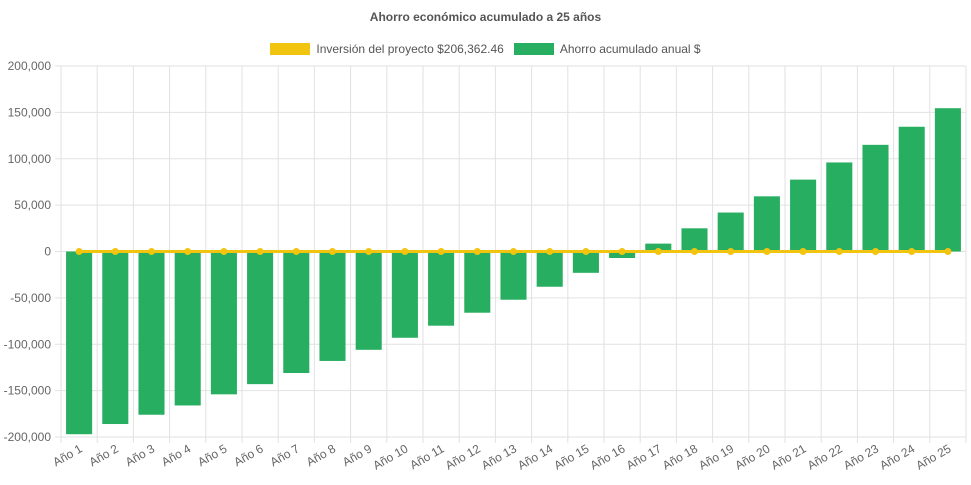 This screenshot has height=485, width=971. Describe the element at coordinates (644, 456) in the screenshot. I see `x-tick-label: Año 17` at that location.